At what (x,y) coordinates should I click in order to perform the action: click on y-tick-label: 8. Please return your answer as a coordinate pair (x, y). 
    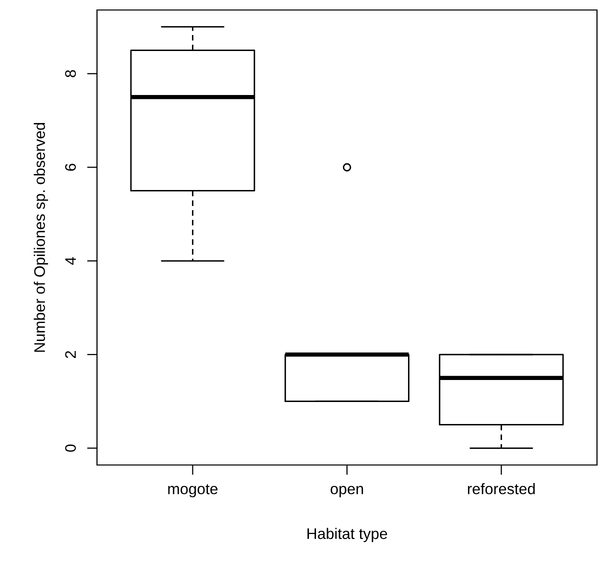
    Looking at the image, I should click on (70, 74).